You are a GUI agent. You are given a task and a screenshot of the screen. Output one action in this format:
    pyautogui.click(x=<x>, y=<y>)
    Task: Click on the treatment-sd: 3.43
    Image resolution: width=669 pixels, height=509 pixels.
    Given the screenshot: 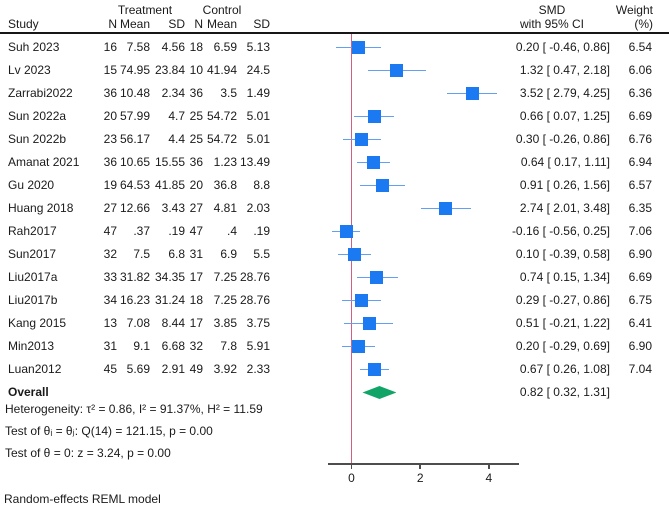 What is the action you would take?
    pyautogui.click(x=173, y=208)
    